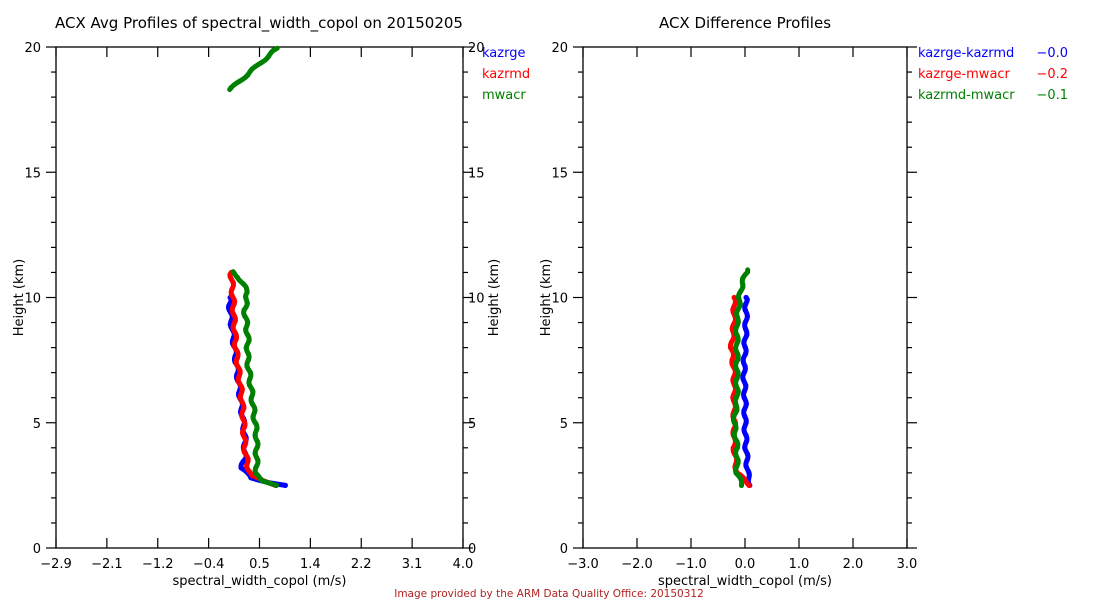 The height and width of the screenshot is (600, 1100). I want to click on x-tick-label: 1.4, so click(310, 564).